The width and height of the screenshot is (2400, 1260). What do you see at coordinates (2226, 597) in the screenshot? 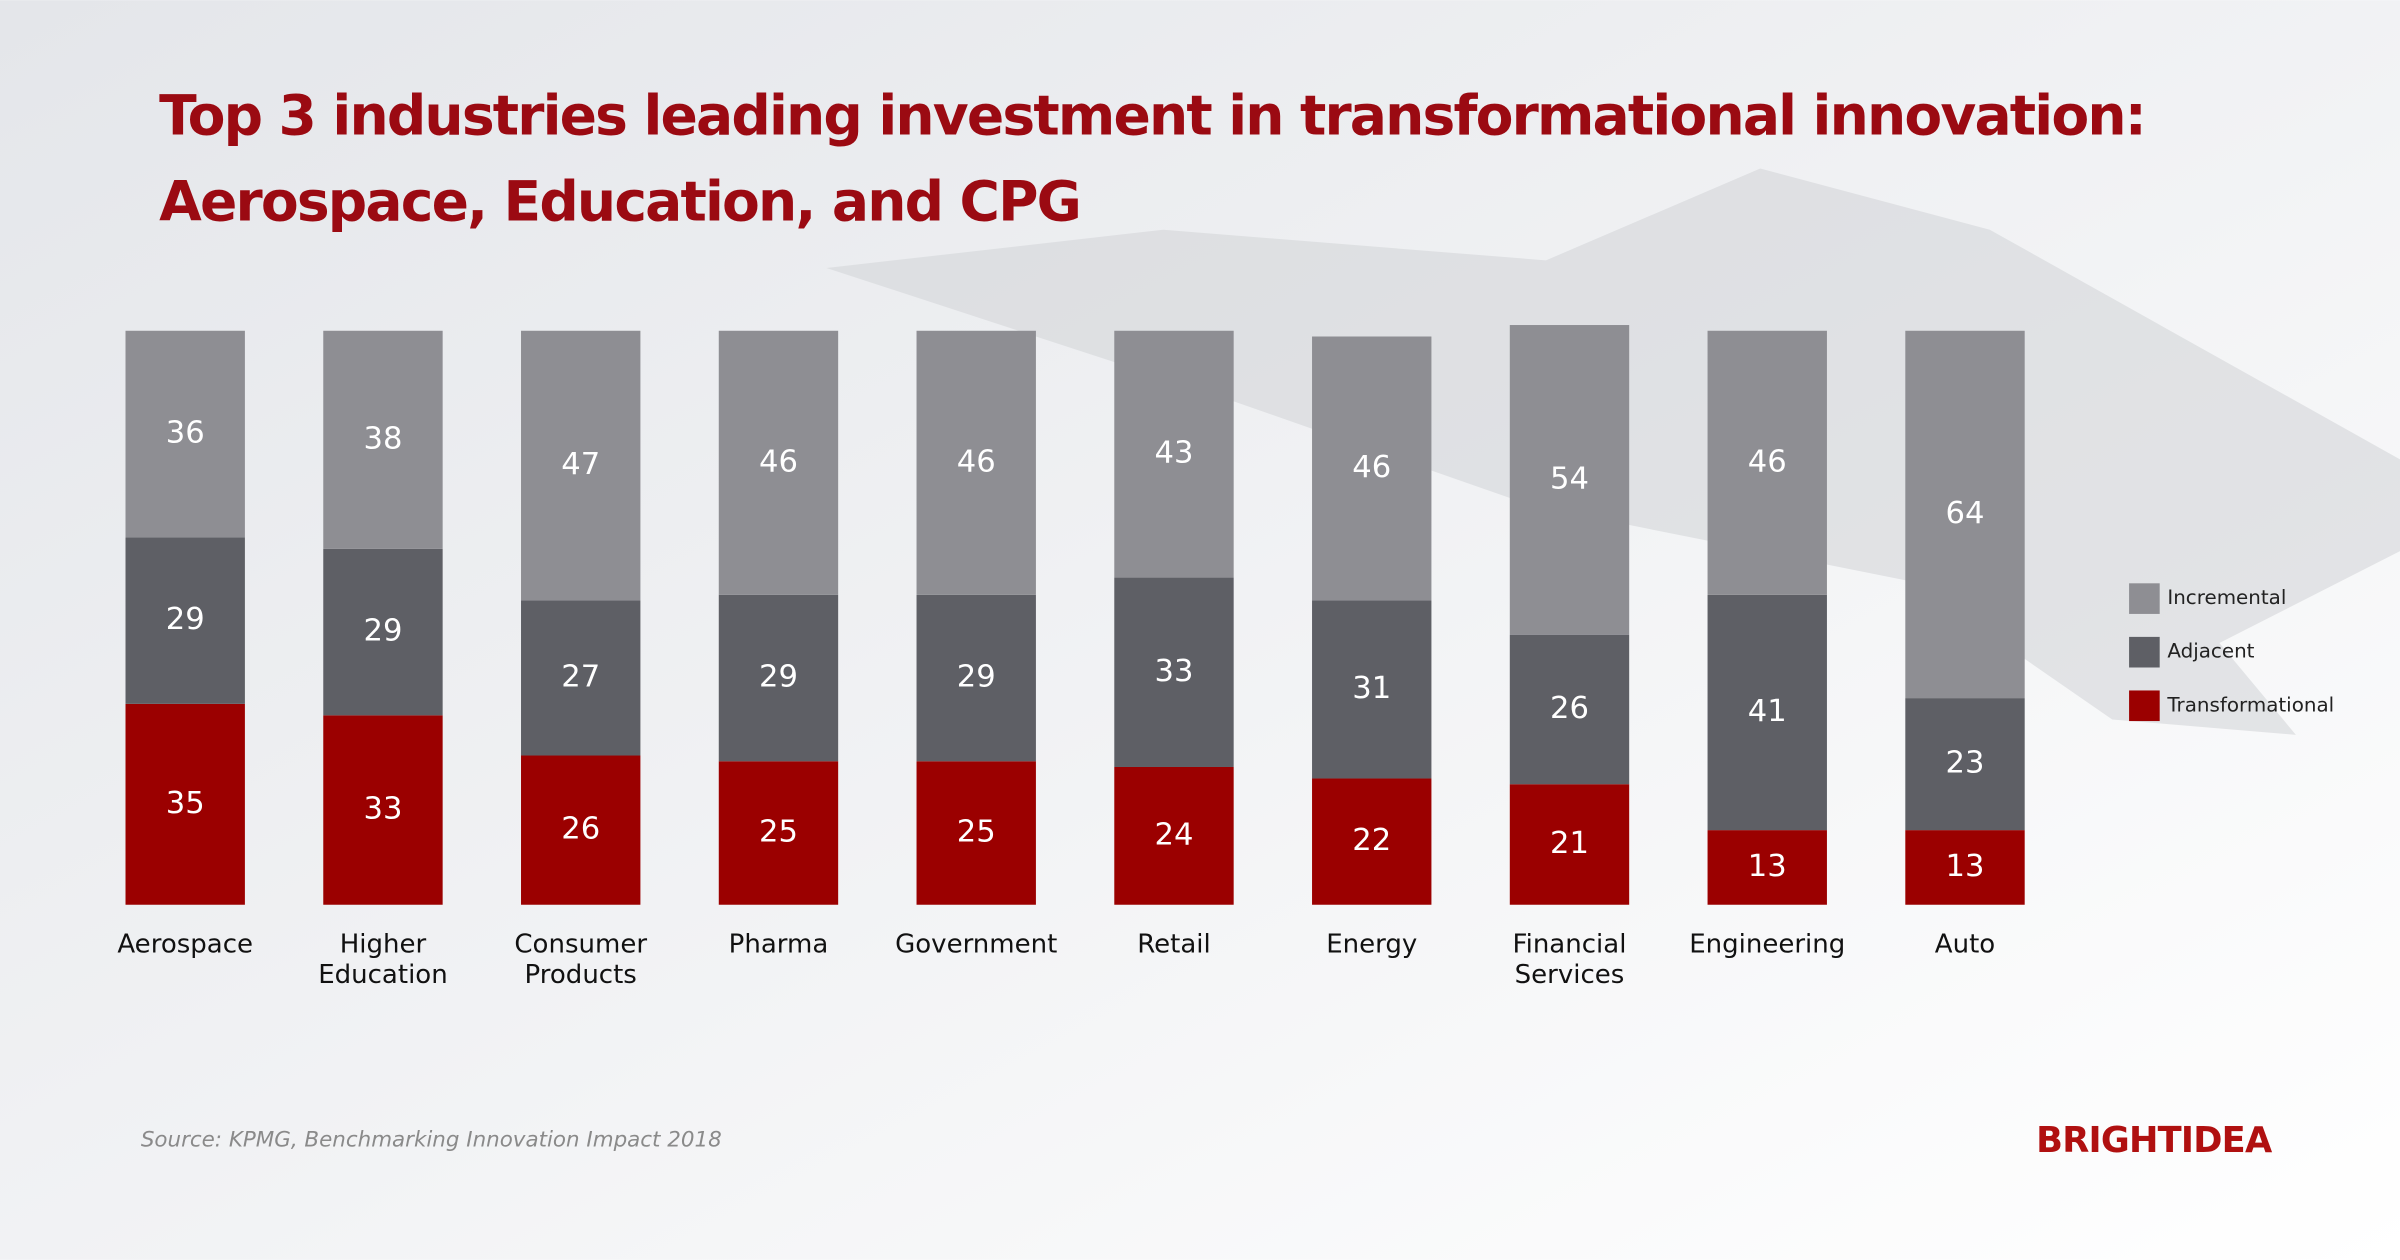
I see `legend-label: Incremental` at bounding box center [2226, 597].